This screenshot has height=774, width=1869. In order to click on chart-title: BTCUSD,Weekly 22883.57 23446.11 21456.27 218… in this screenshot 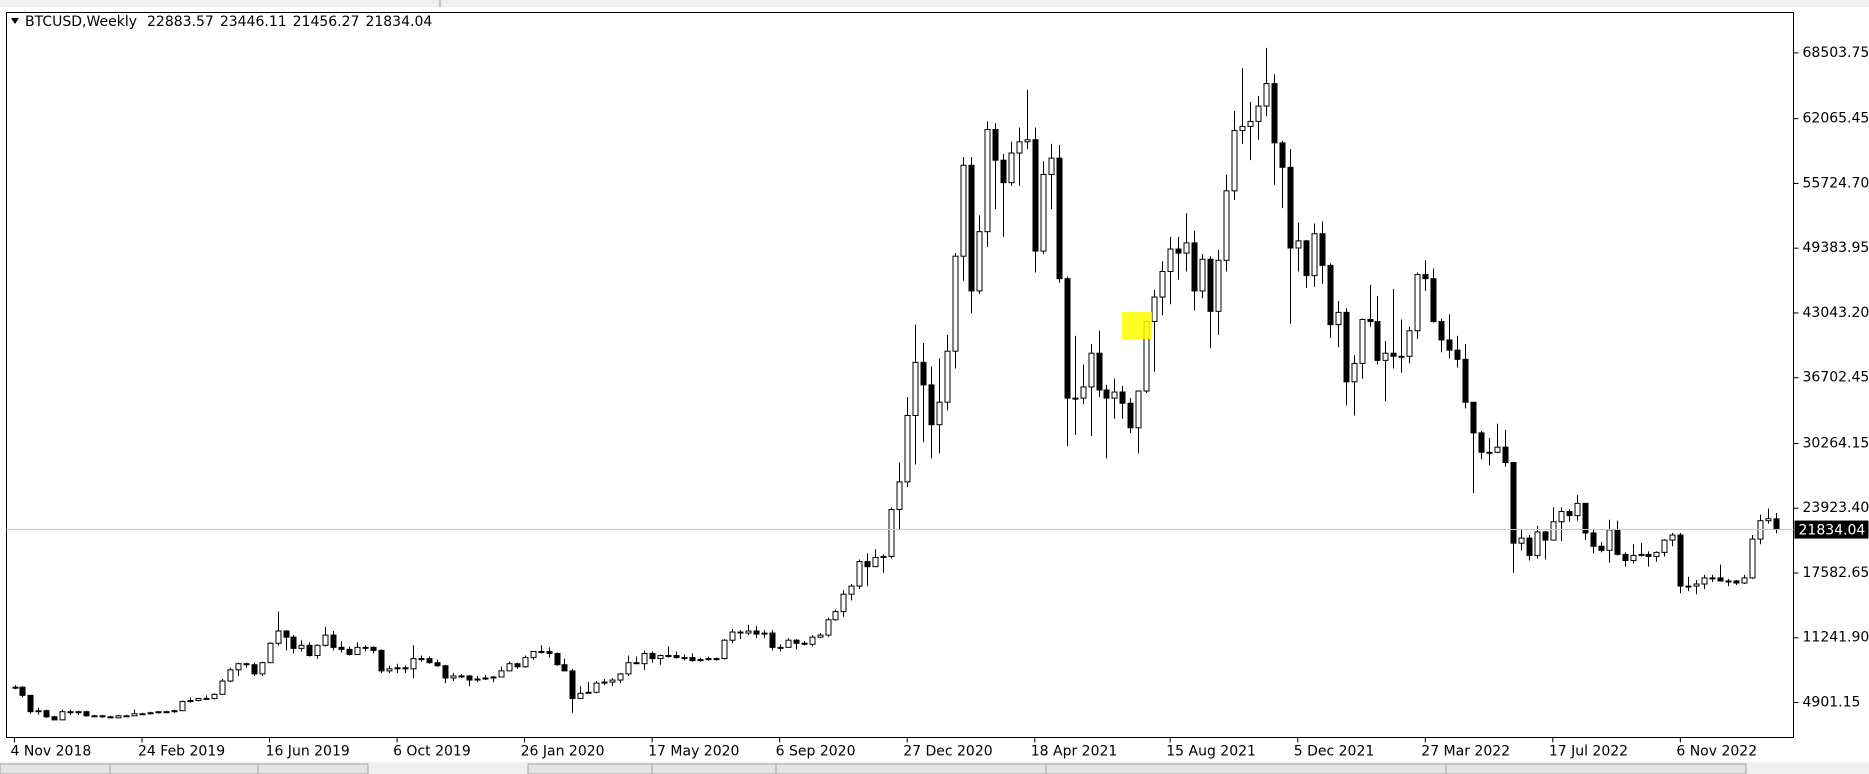, I will do `click(228, 22)`.